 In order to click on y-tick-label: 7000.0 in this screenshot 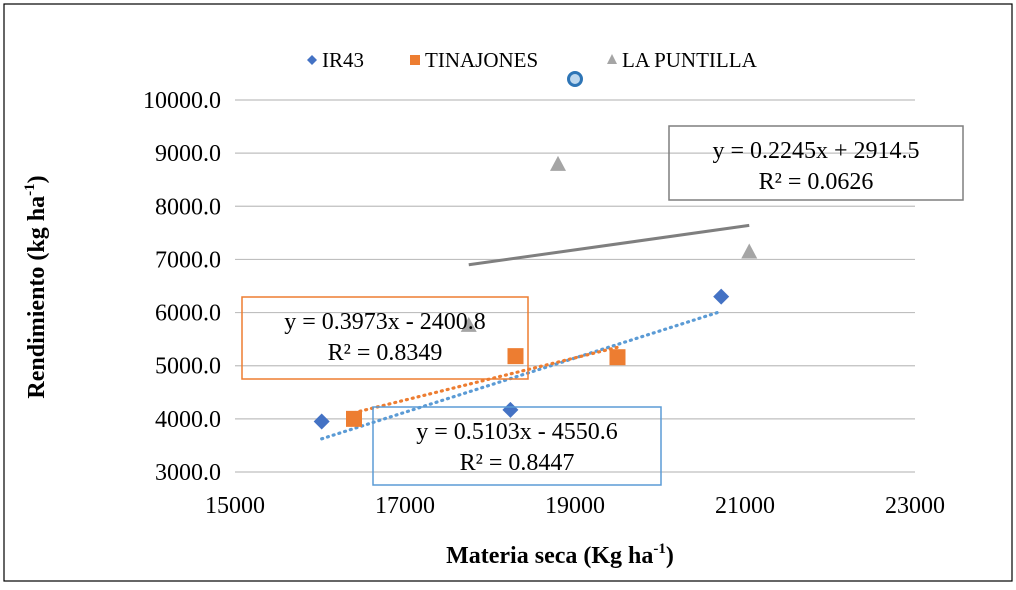, I will do `click(188, 260)`.